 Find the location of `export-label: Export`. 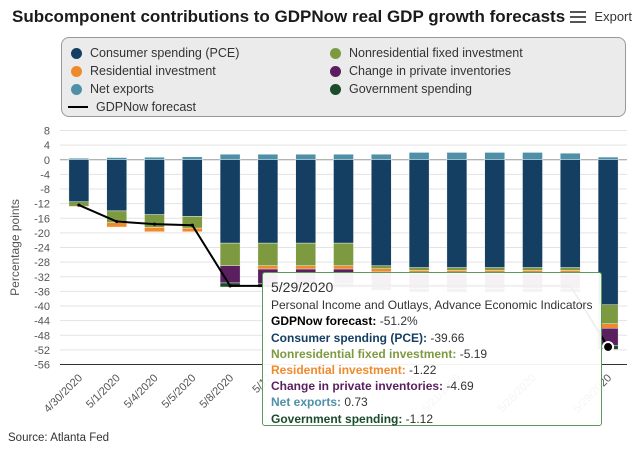

export-label: Export is located at coordinates (613, 16).